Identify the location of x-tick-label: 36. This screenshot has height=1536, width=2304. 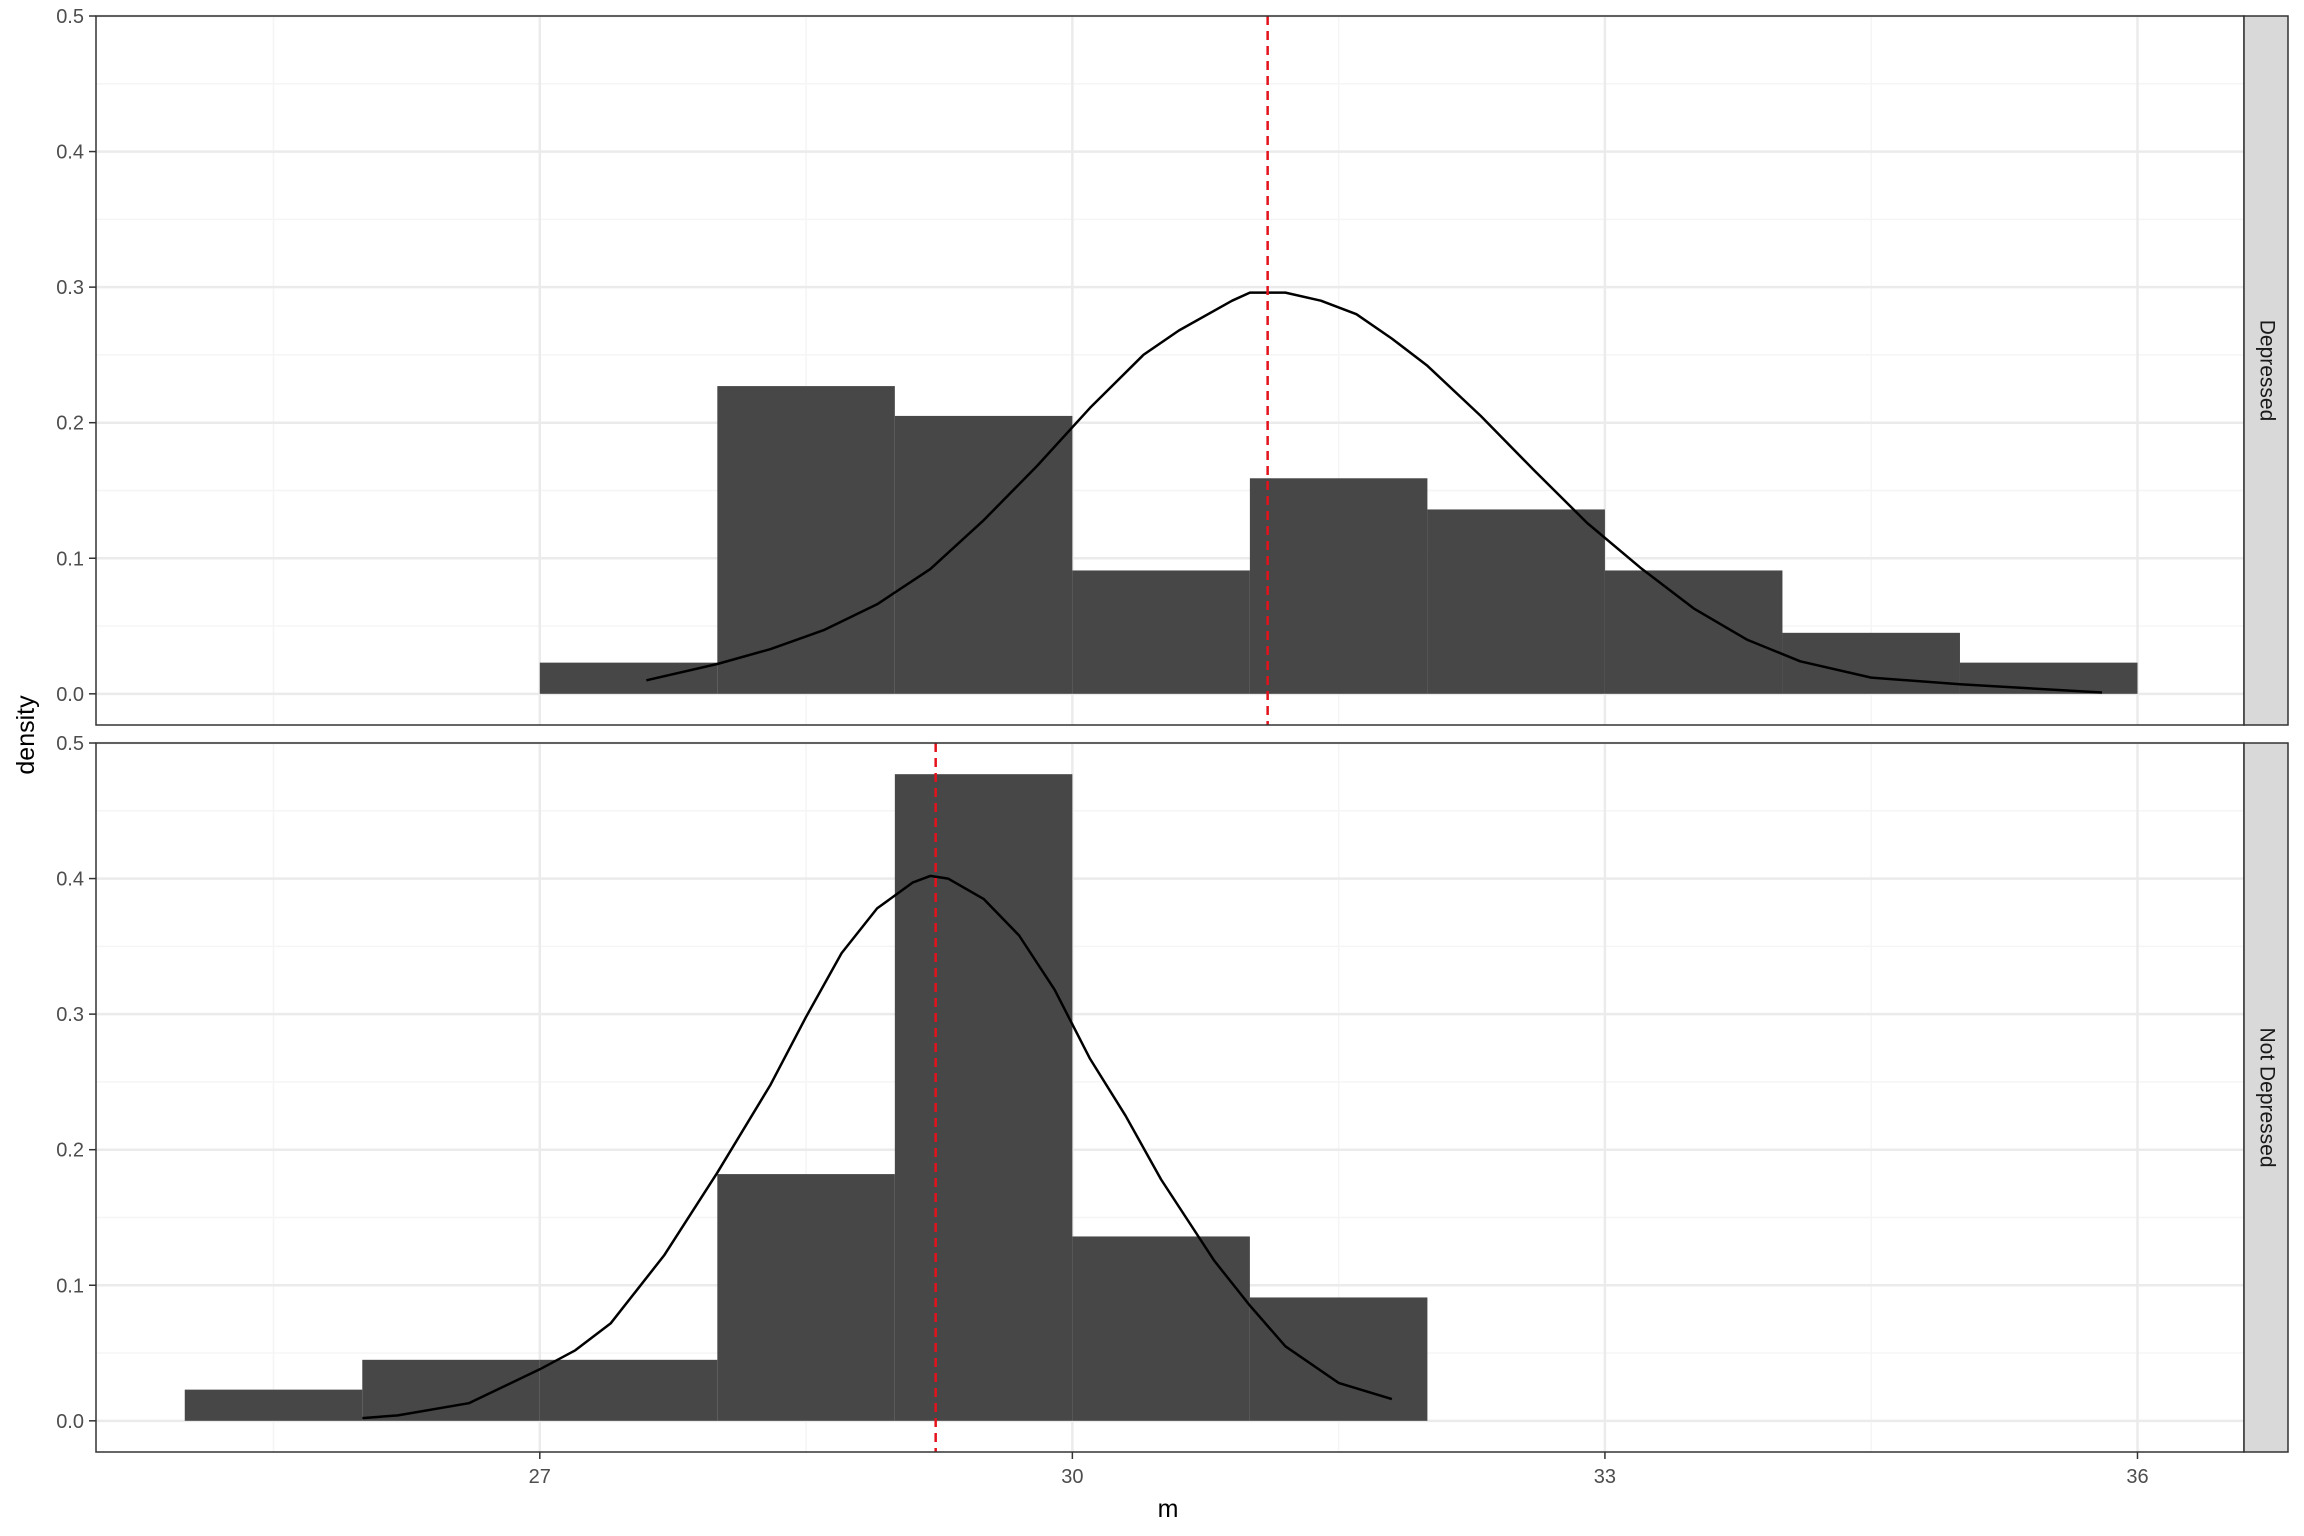
(2137, 1477).